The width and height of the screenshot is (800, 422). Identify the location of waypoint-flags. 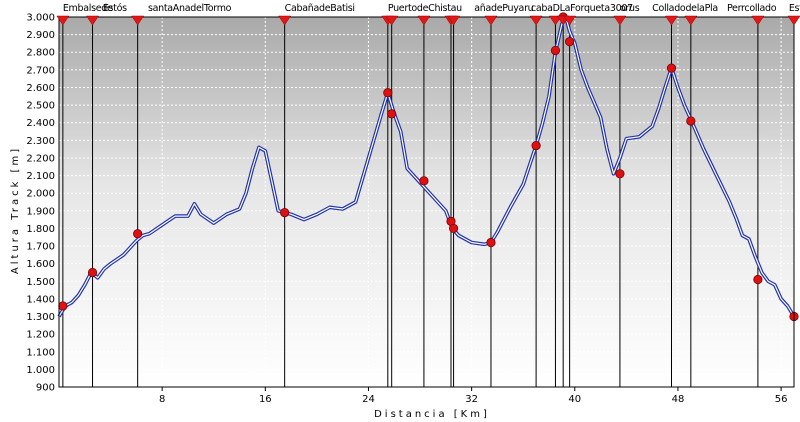
(428, 20).